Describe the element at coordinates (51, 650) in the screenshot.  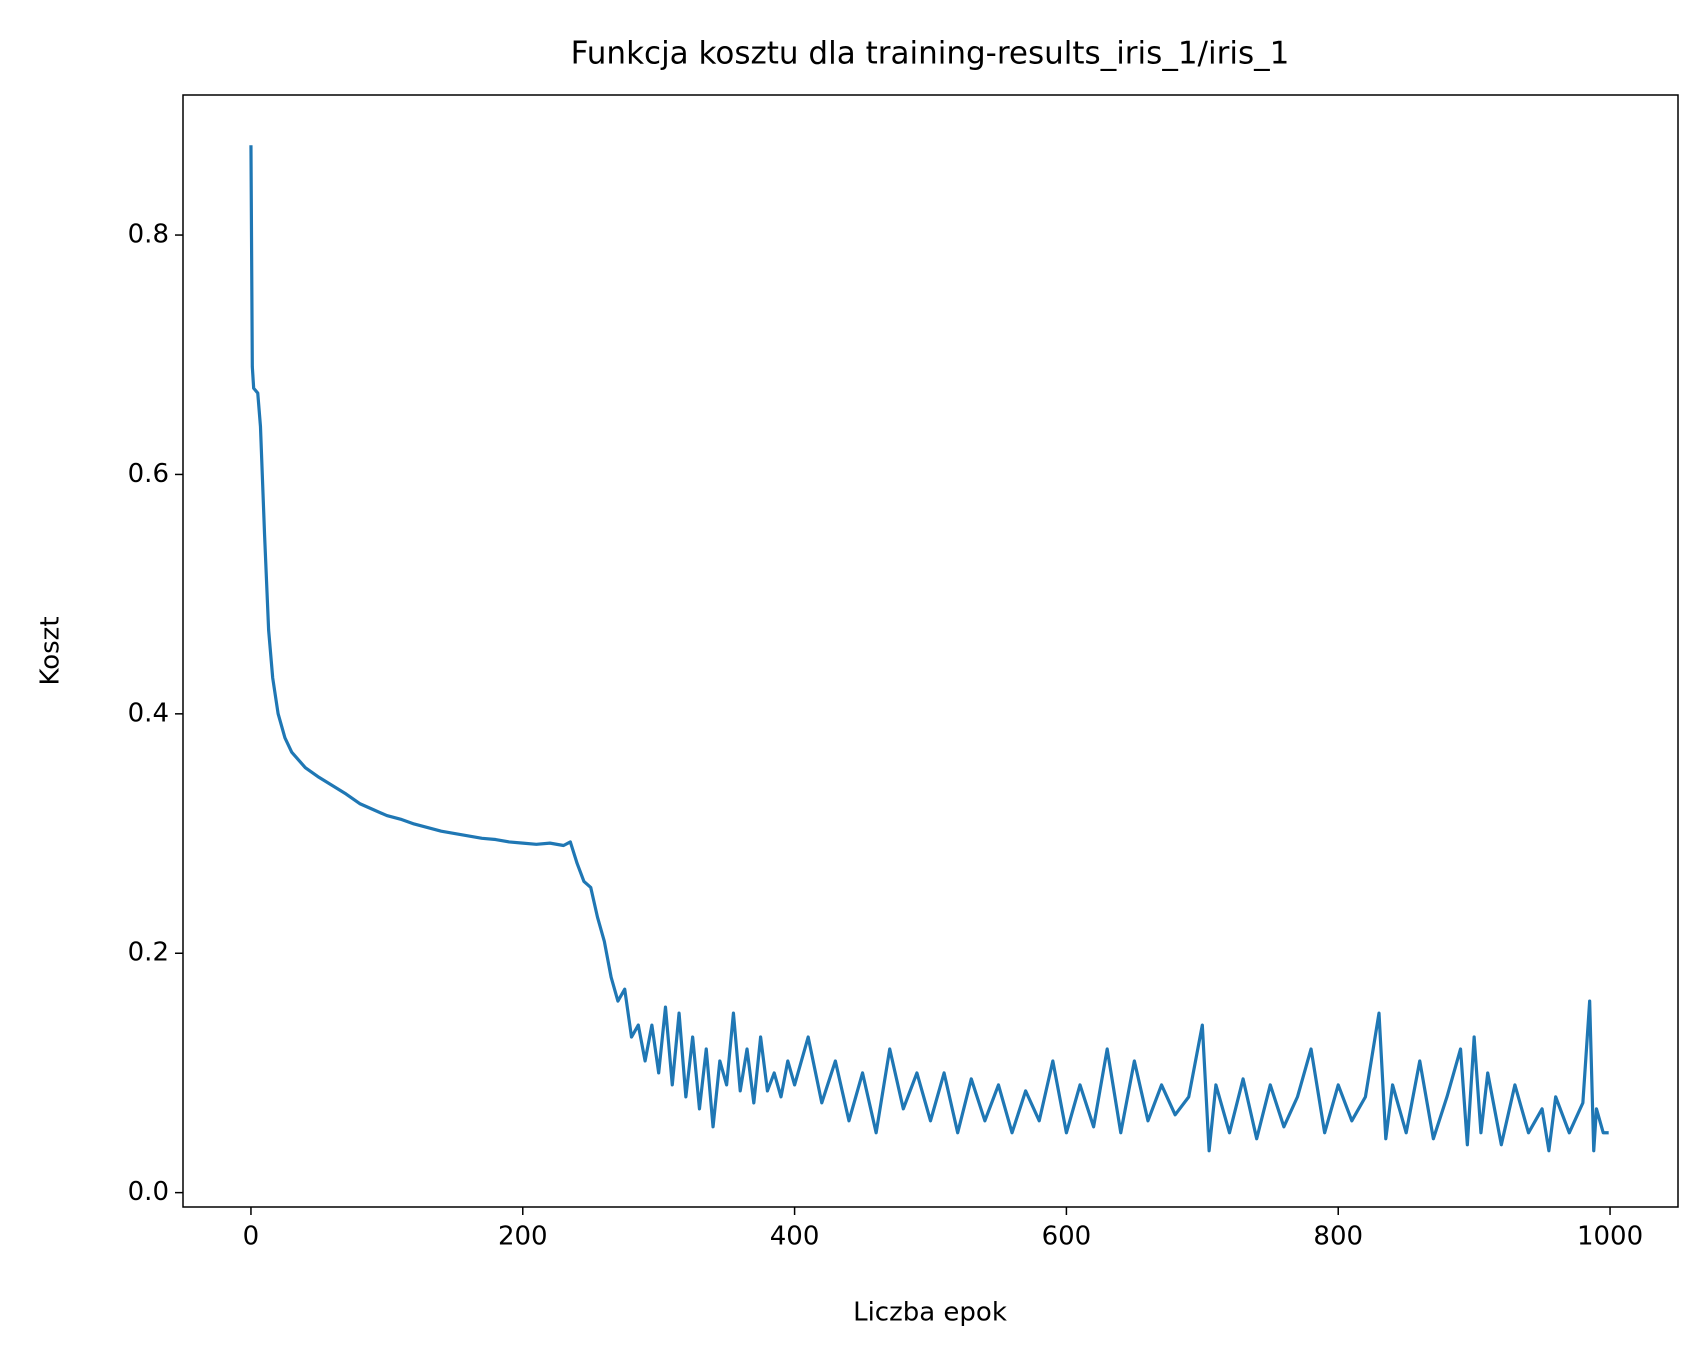
I see `y-axis-label: Koszt` at that location.